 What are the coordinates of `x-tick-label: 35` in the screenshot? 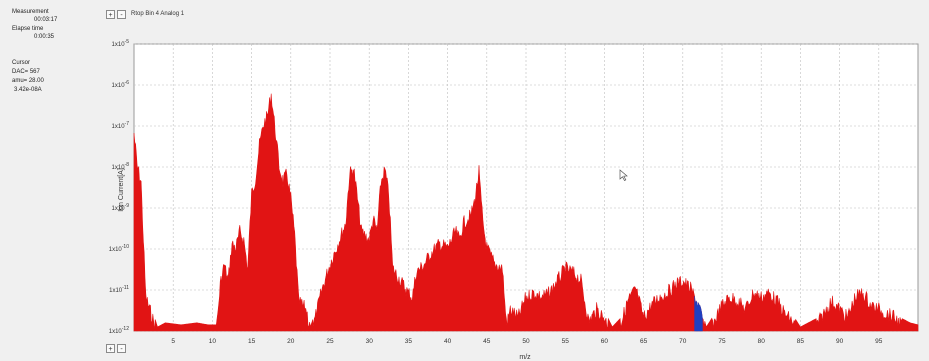 It's located at (409, 341).